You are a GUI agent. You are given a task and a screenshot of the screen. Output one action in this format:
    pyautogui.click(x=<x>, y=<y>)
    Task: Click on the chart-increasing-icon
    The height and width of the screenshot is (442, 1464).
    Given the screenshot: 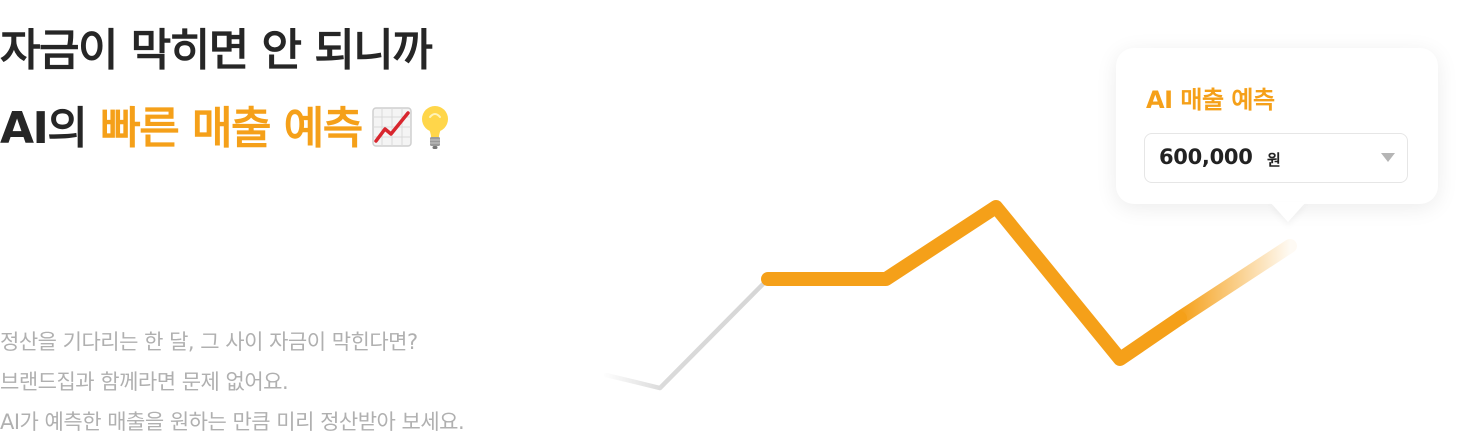 What is the action you would take?
    pyautogui.click(x=392, y=127)
    